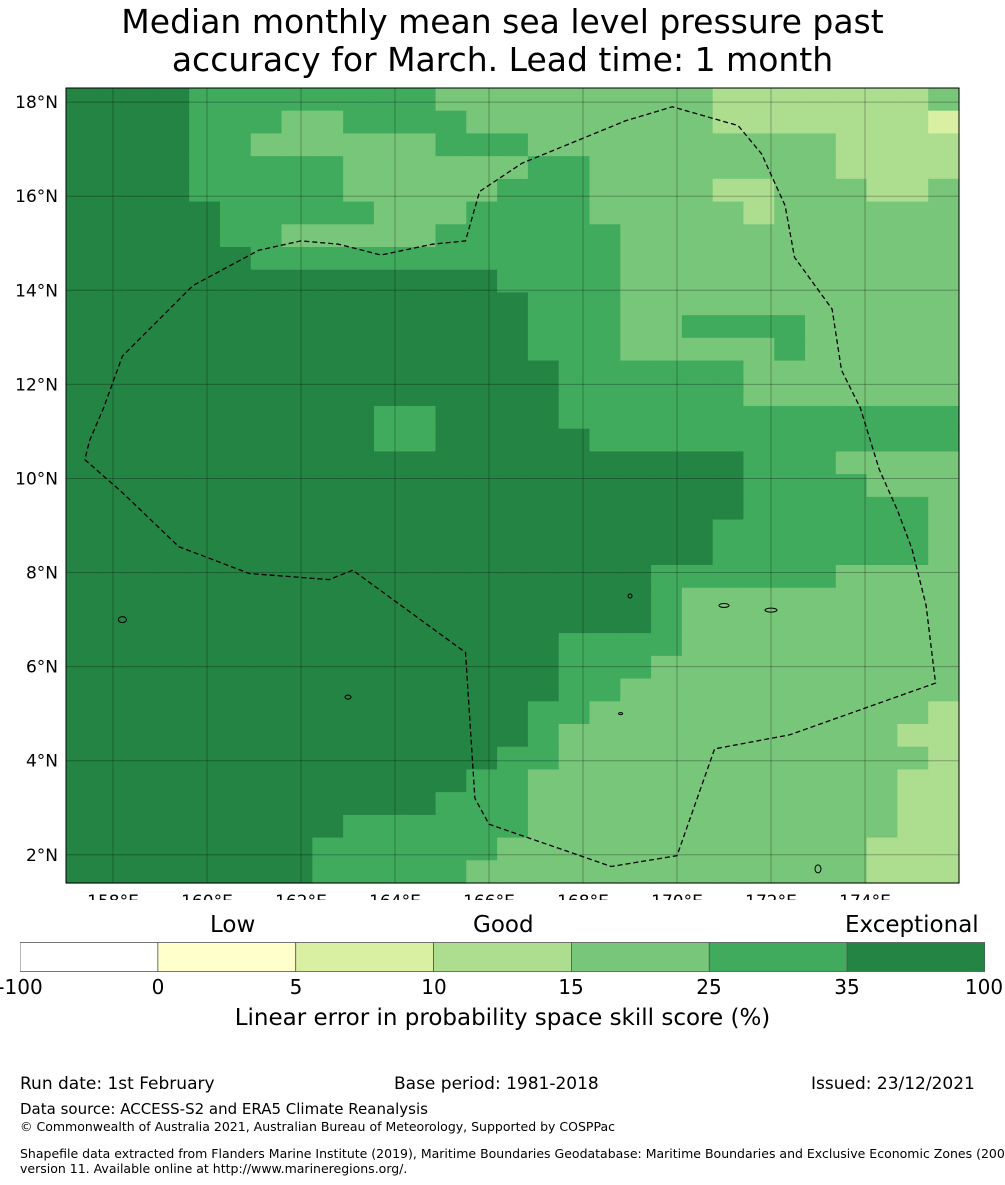  I want to click on colorbar-tick: 10, so click(434, 987).